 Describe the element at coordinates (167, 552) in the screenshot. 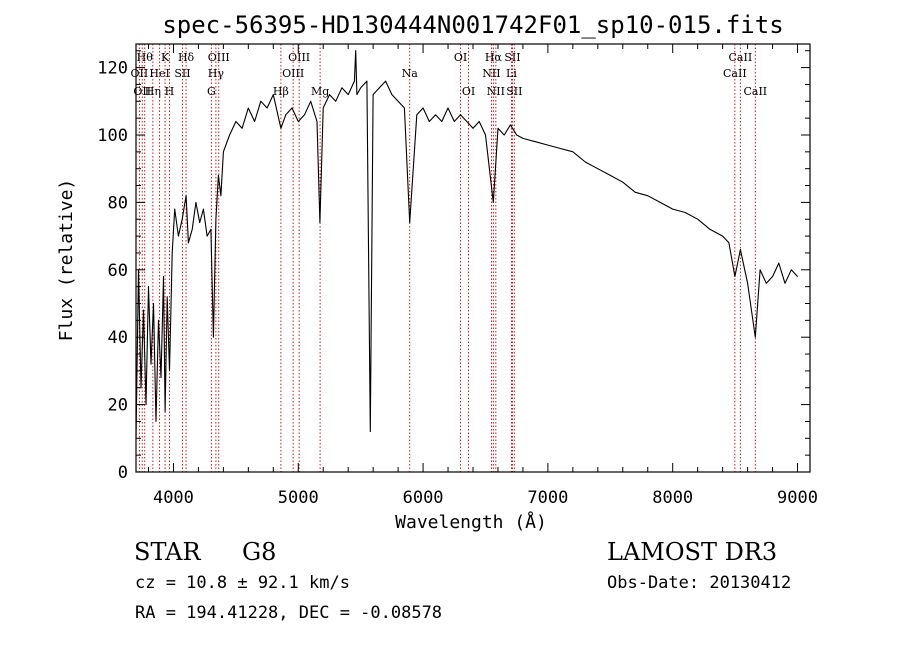

I see `object-class: STAR` at that location.